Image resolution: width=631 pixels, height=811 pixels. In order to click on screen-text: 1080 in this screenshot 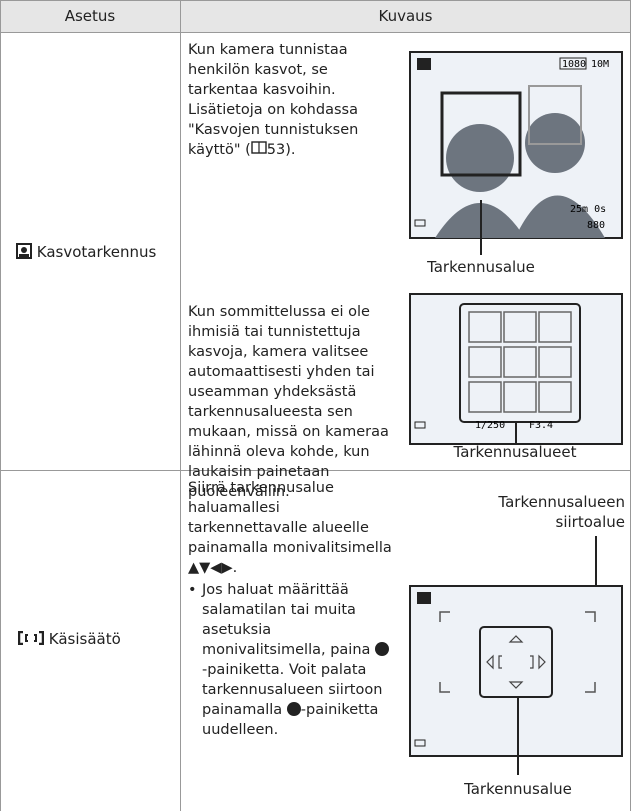, I will do `click(574, 64)`.